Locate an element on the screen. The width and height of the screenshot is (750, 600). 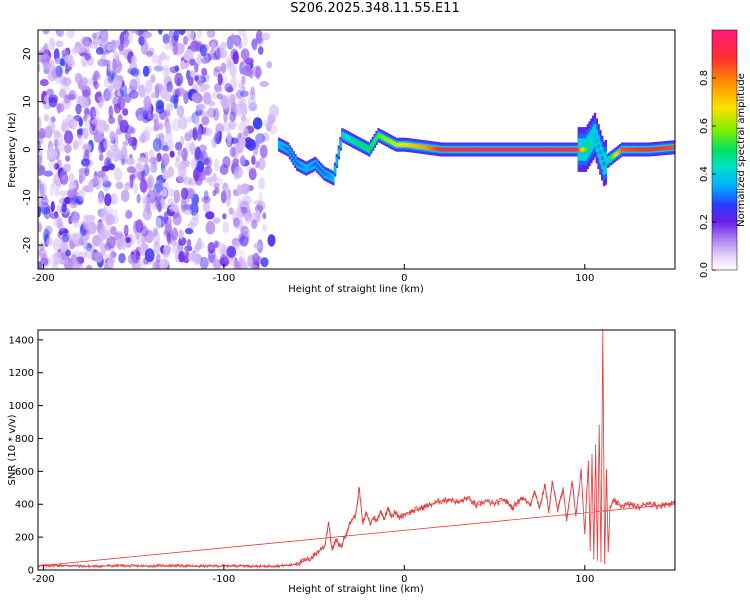
snr-x-ticks: -200 -100 0 100 is located at coordinates (313, 575).